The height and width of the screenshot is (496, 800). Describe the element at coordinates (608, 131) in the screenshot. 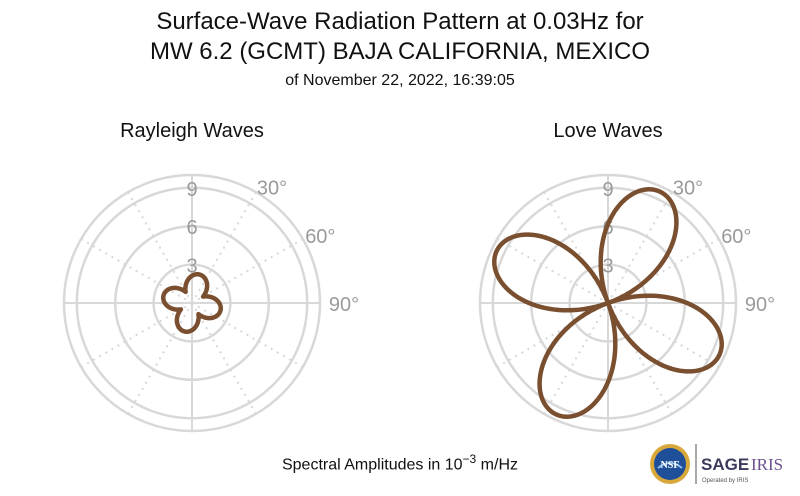

I see `love-panel-title: Love Waves` at that location.